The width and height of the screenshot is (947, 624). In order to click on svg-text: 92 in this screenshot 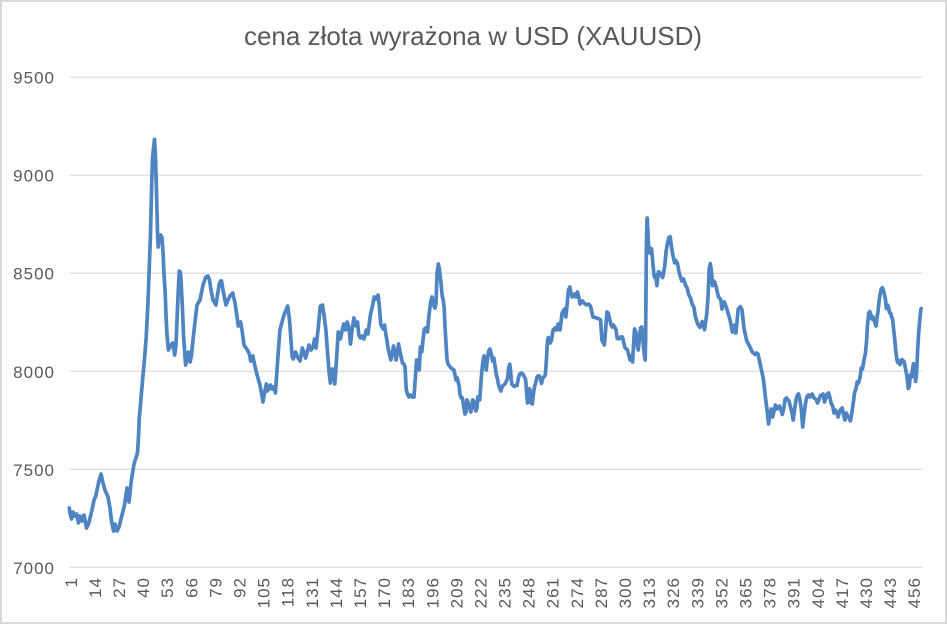, I will do `click(240, 587)`.